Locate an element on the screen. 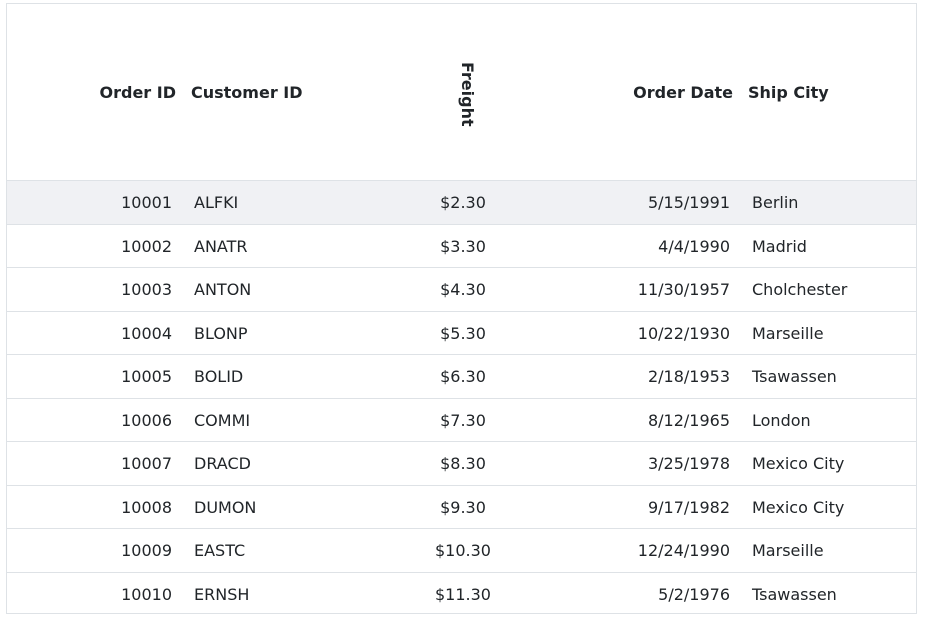 The height and width of the screenshot is (621, 925). cell-order-id: 10008 is located at coordinates (146, 507).